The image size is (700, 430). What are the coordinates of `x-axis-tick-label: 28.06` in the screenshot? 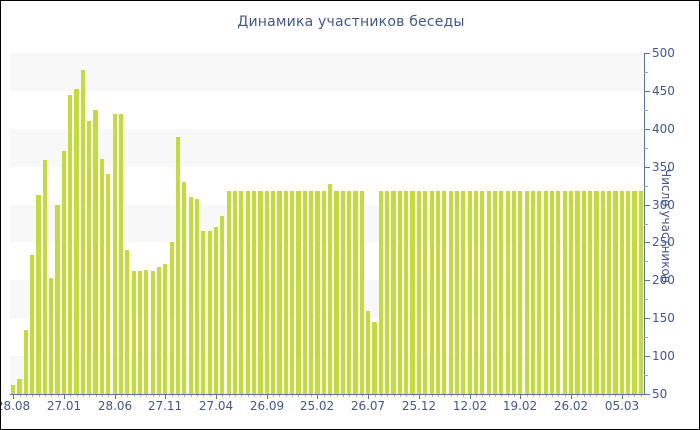 It's located at (115, 406).